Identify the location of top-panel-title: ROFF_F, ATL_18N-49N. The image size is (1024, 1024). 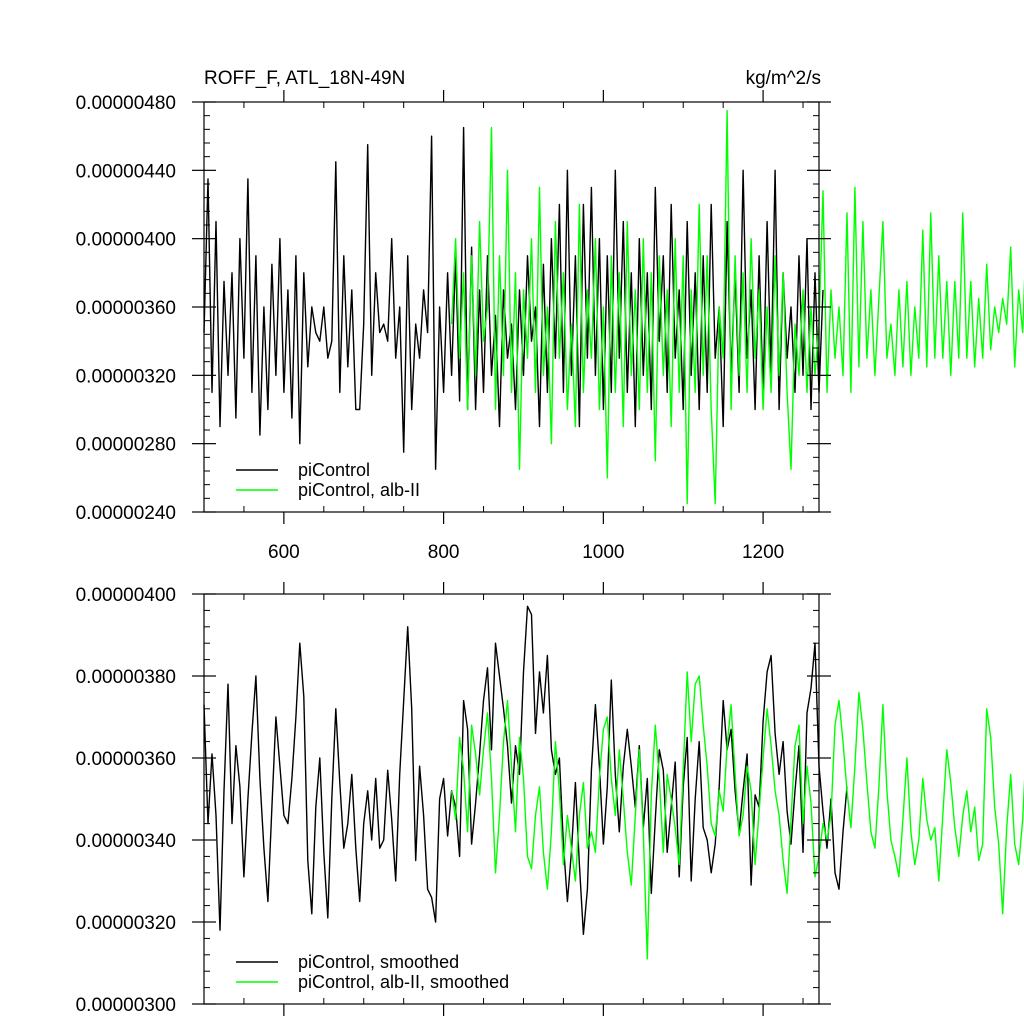
(304, 78).